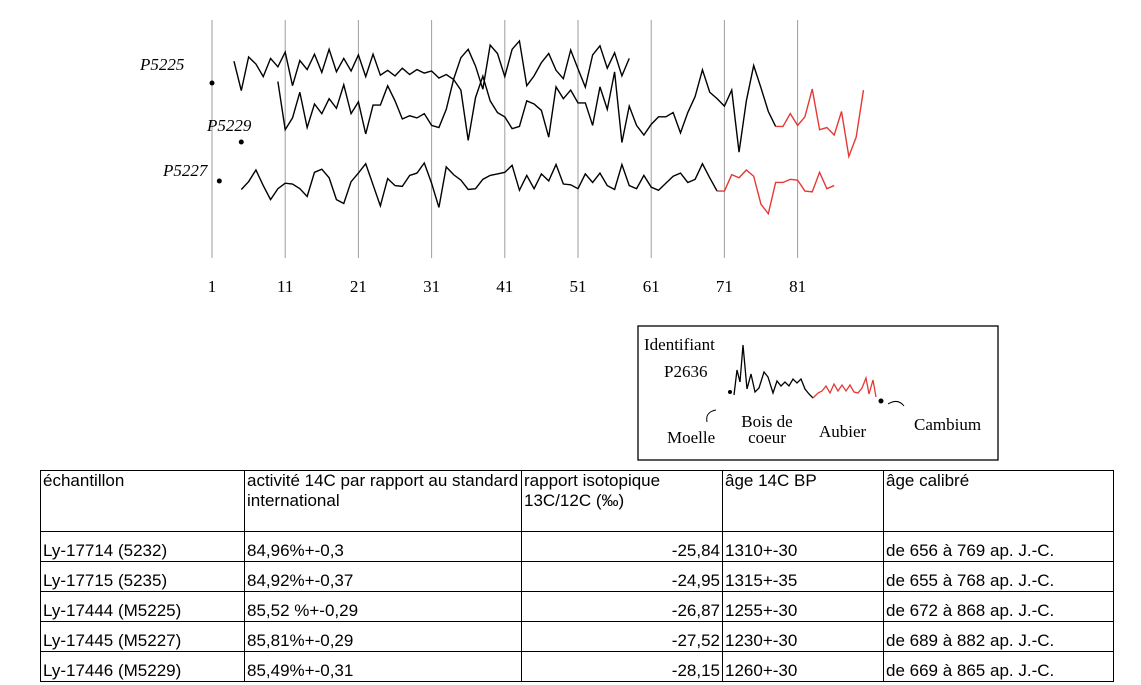 Image resolution: width=1141 pixels, height=685 pixels. Describe the element at coordinates (185, 170) in the screenshot. I see `series-label-p5227: P5227` at that location.